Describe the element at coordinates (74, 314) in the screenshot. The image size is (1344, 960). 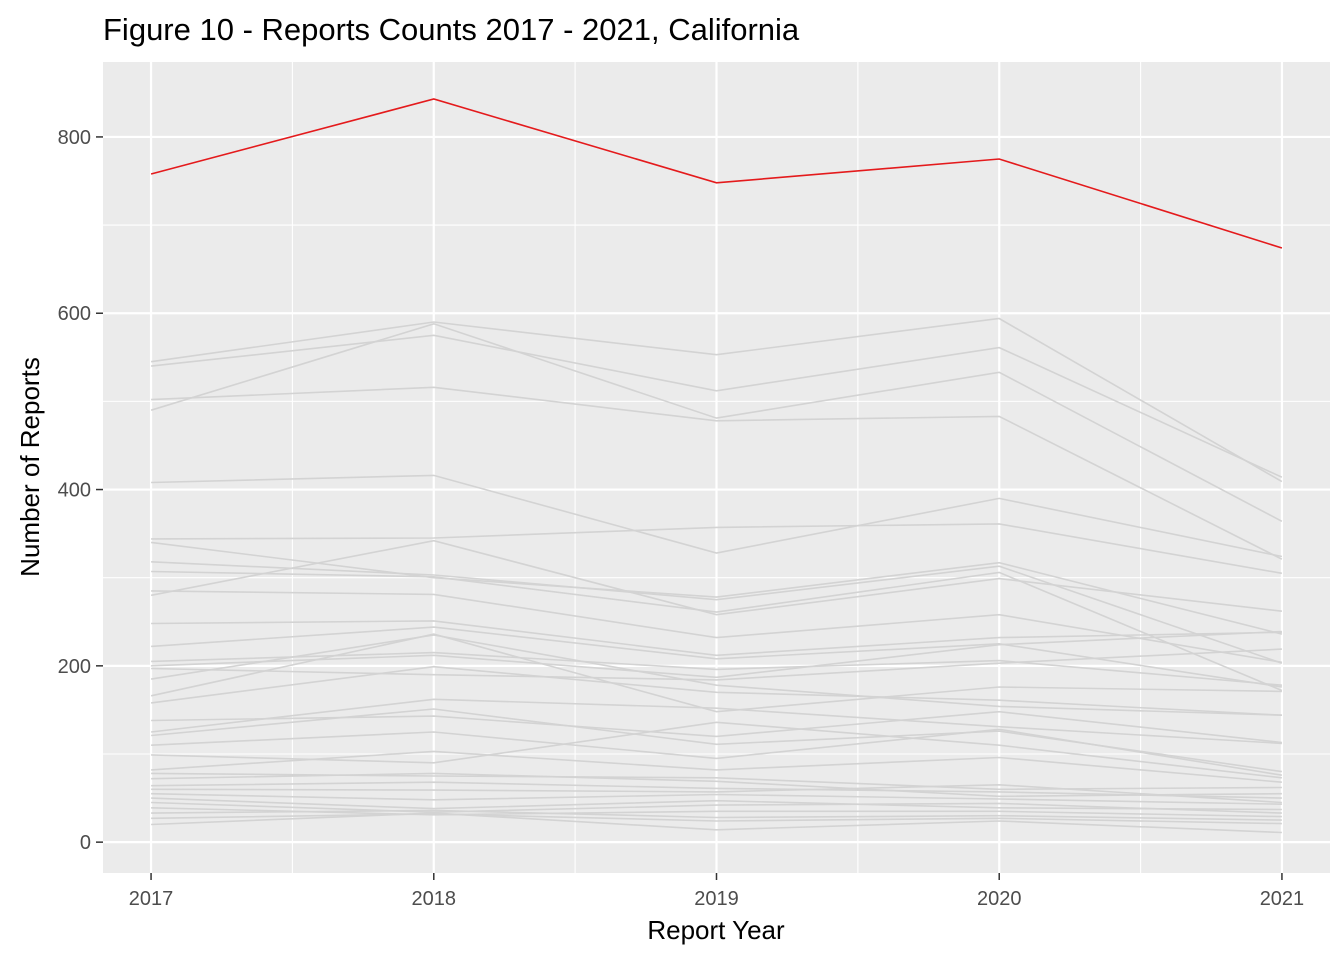
I see `y-tick-label: 600` at that location.